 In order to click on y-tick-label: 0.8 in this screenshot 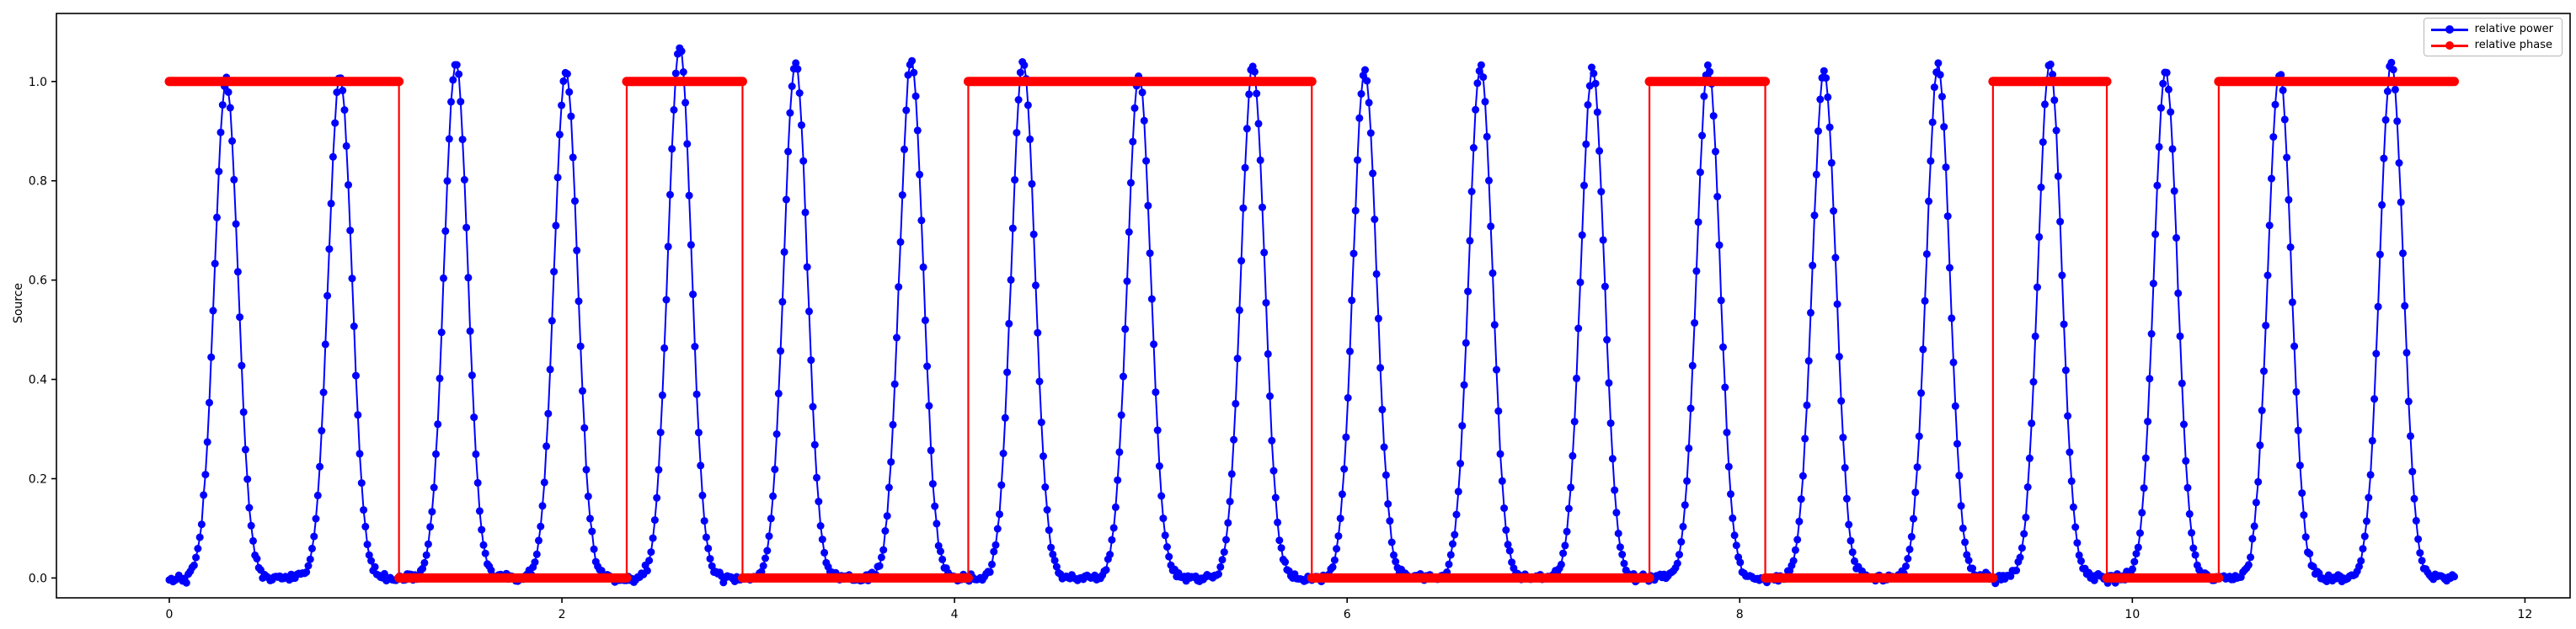, I will do `click(38, 182)`.